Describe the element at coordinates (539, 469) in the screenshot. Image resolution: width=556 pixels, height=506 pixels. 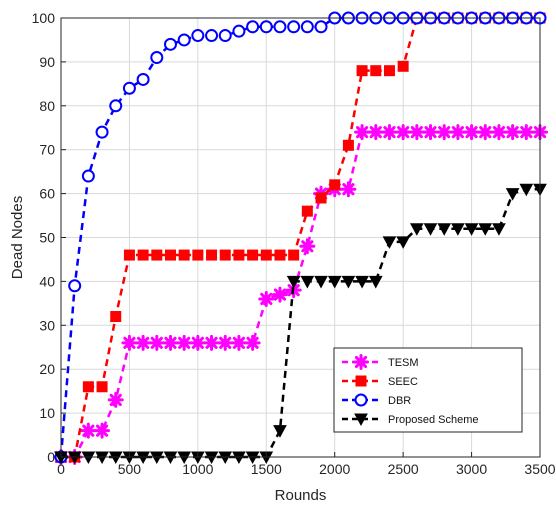
I see `x-tick-label: 3500` at that location.